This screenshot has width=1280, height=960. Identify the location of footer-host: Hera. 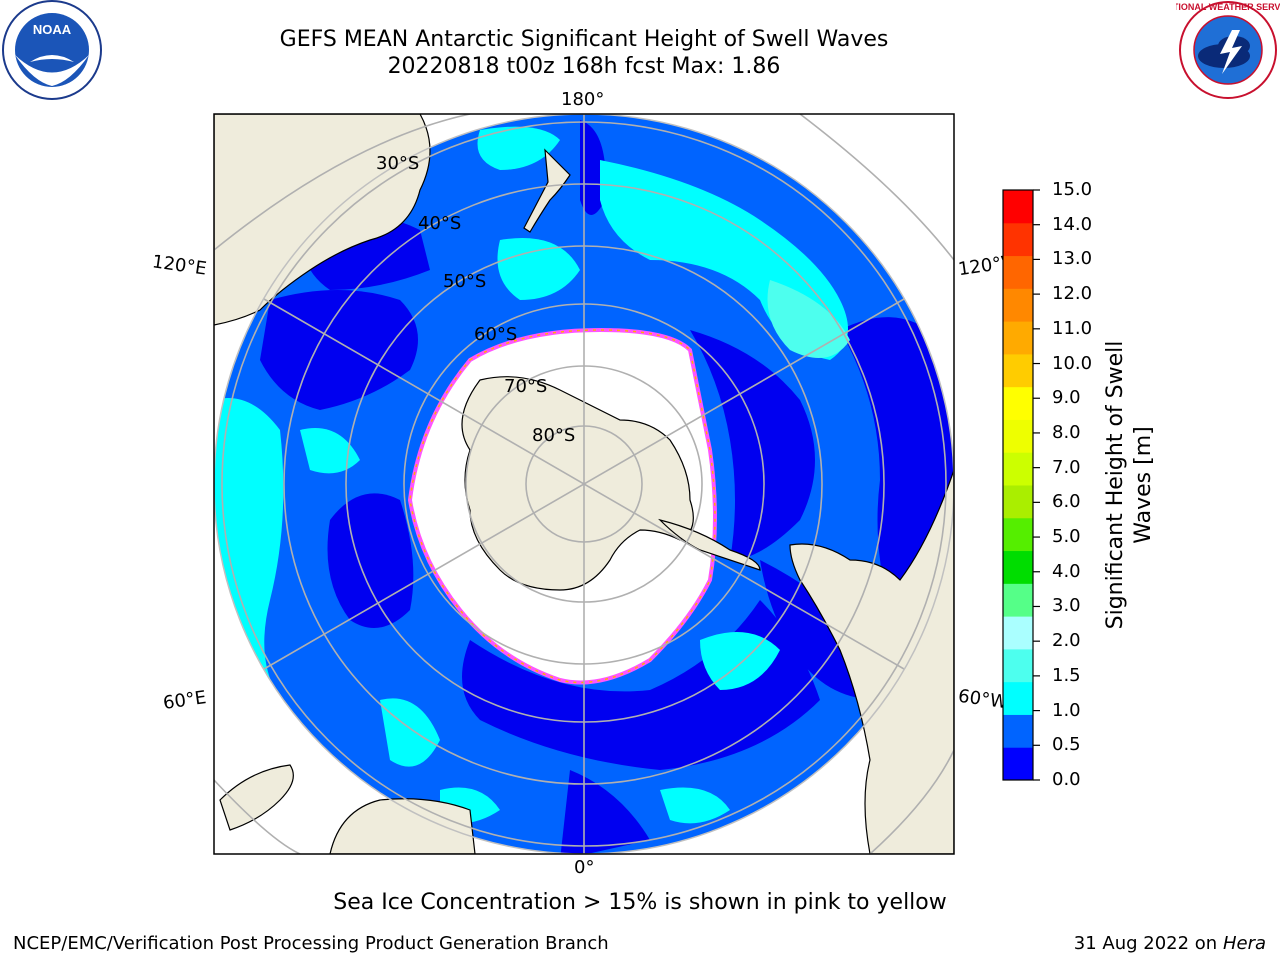
(1244, 943).